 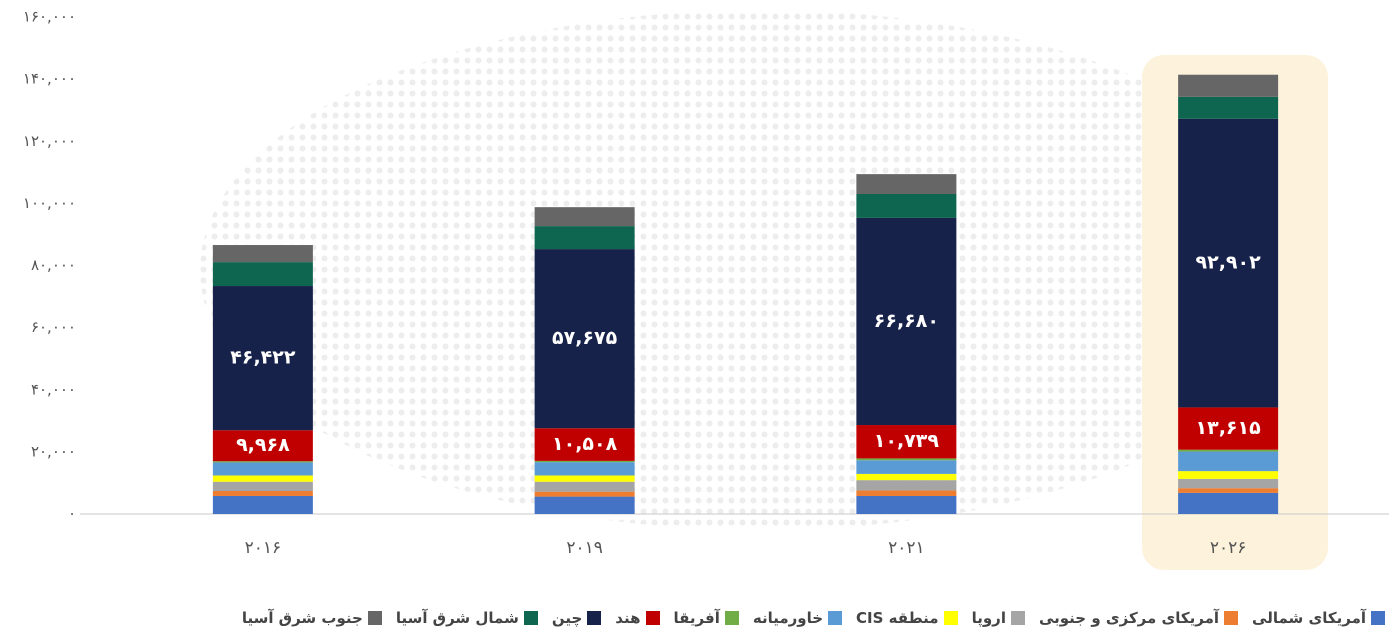 I want to click on y-tick-label: ۱۰۰,۰۰۰, so click(x=49, y=203).